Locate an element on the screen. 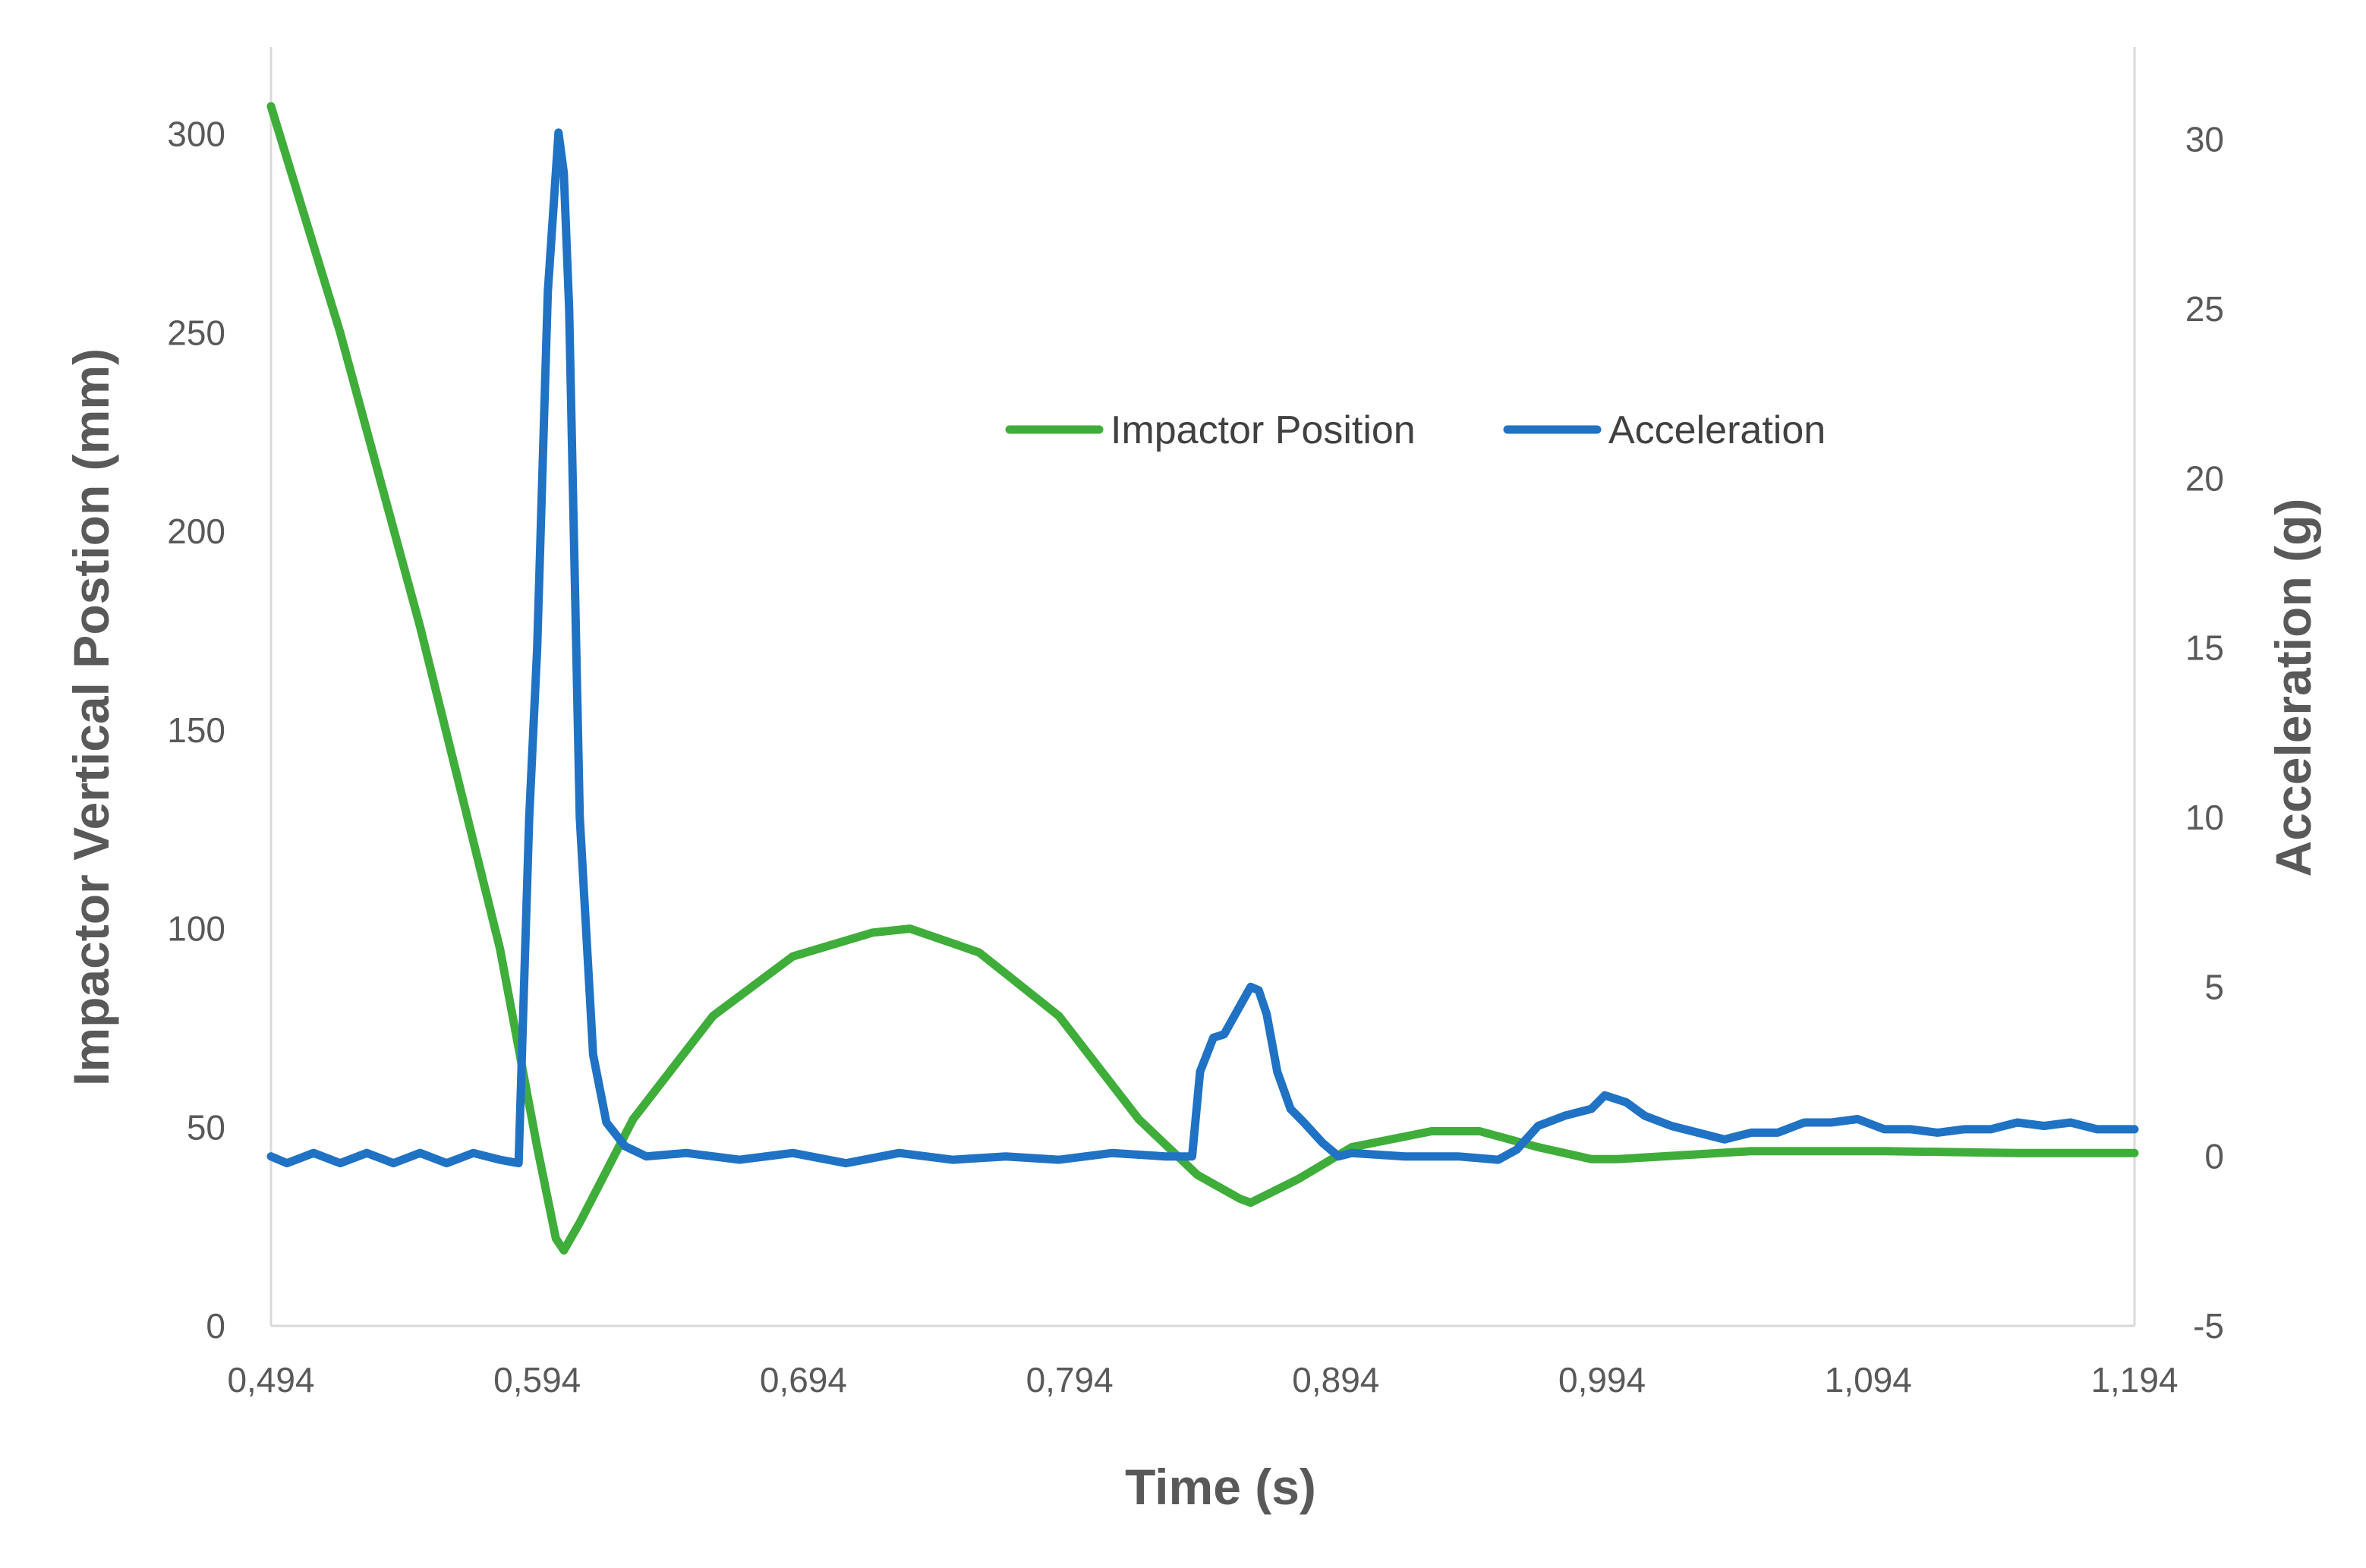  x-tick-label: 0,594 is located at coordinates (537, 1380).